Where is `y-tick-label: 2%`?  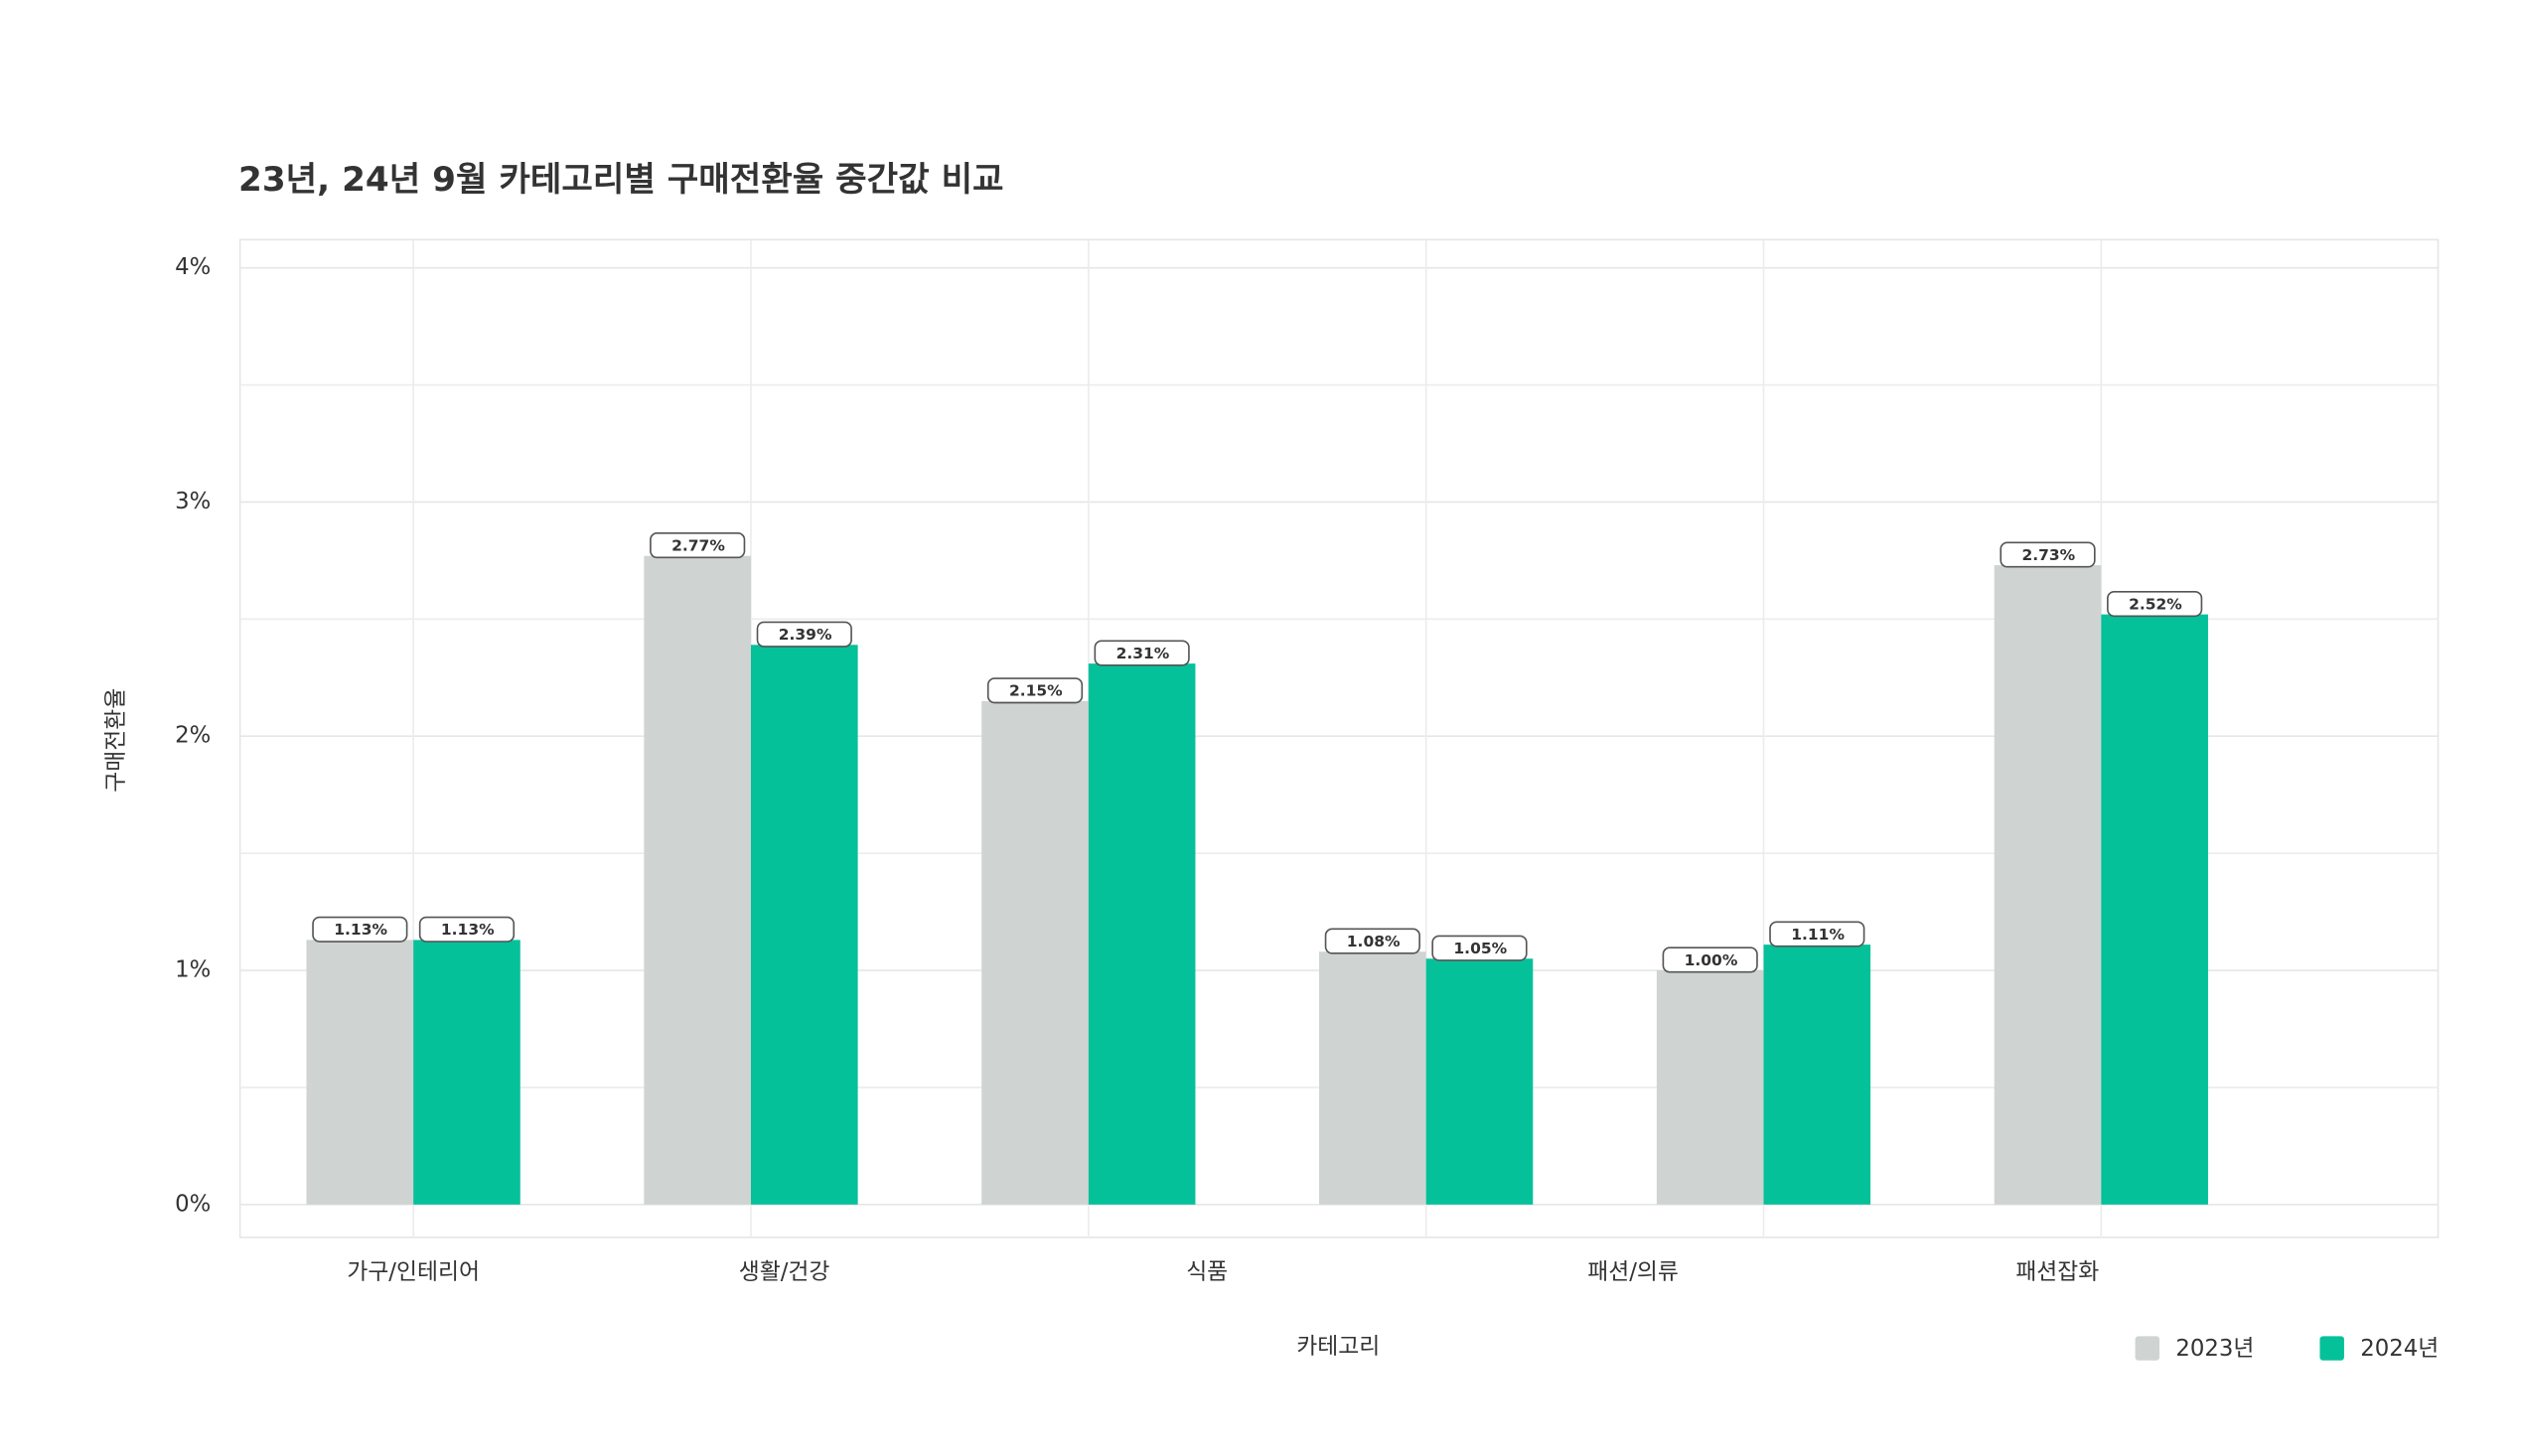 y-tick-label: 2% is located at coordinates (193, 736).